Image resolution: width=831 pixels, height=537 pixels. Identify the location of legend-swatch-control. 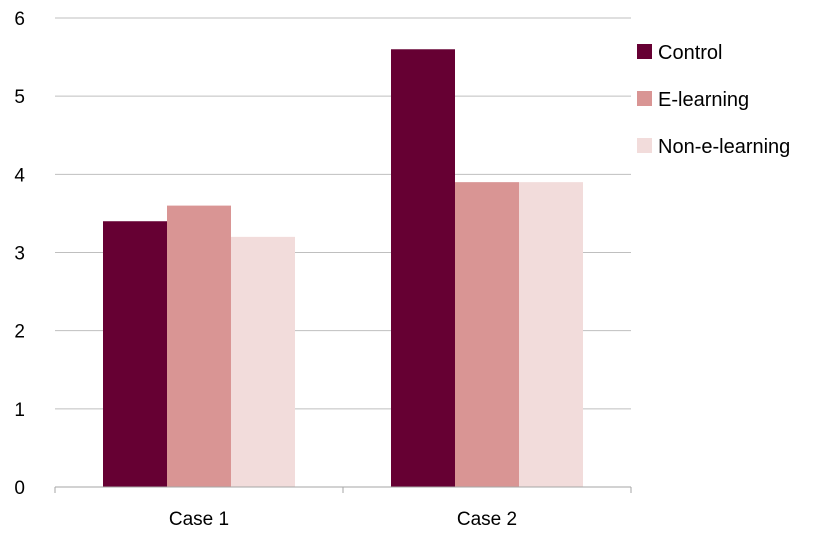
(644, 51).